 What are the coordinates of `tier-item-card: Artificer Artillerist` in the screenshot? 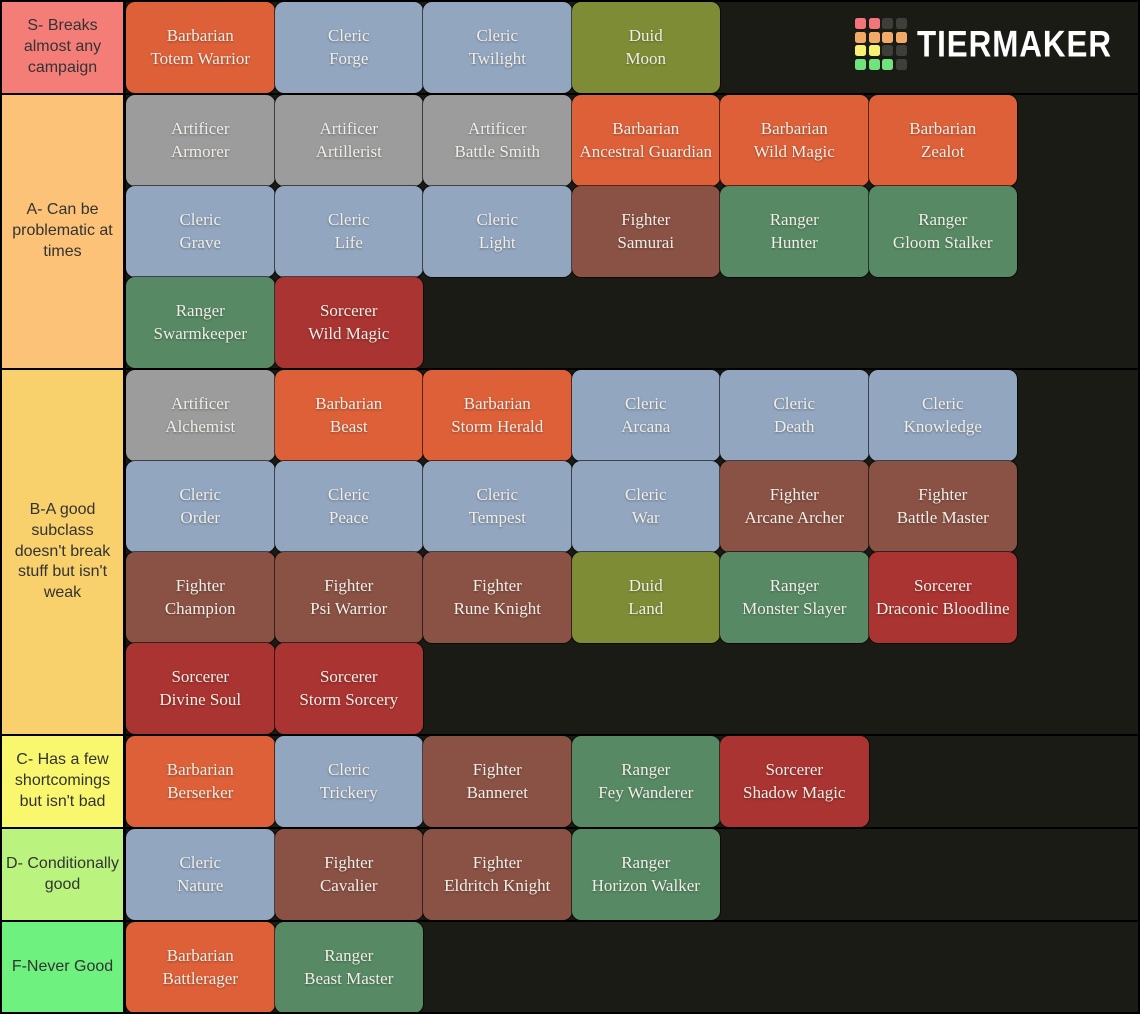 It's located at (348, 140).